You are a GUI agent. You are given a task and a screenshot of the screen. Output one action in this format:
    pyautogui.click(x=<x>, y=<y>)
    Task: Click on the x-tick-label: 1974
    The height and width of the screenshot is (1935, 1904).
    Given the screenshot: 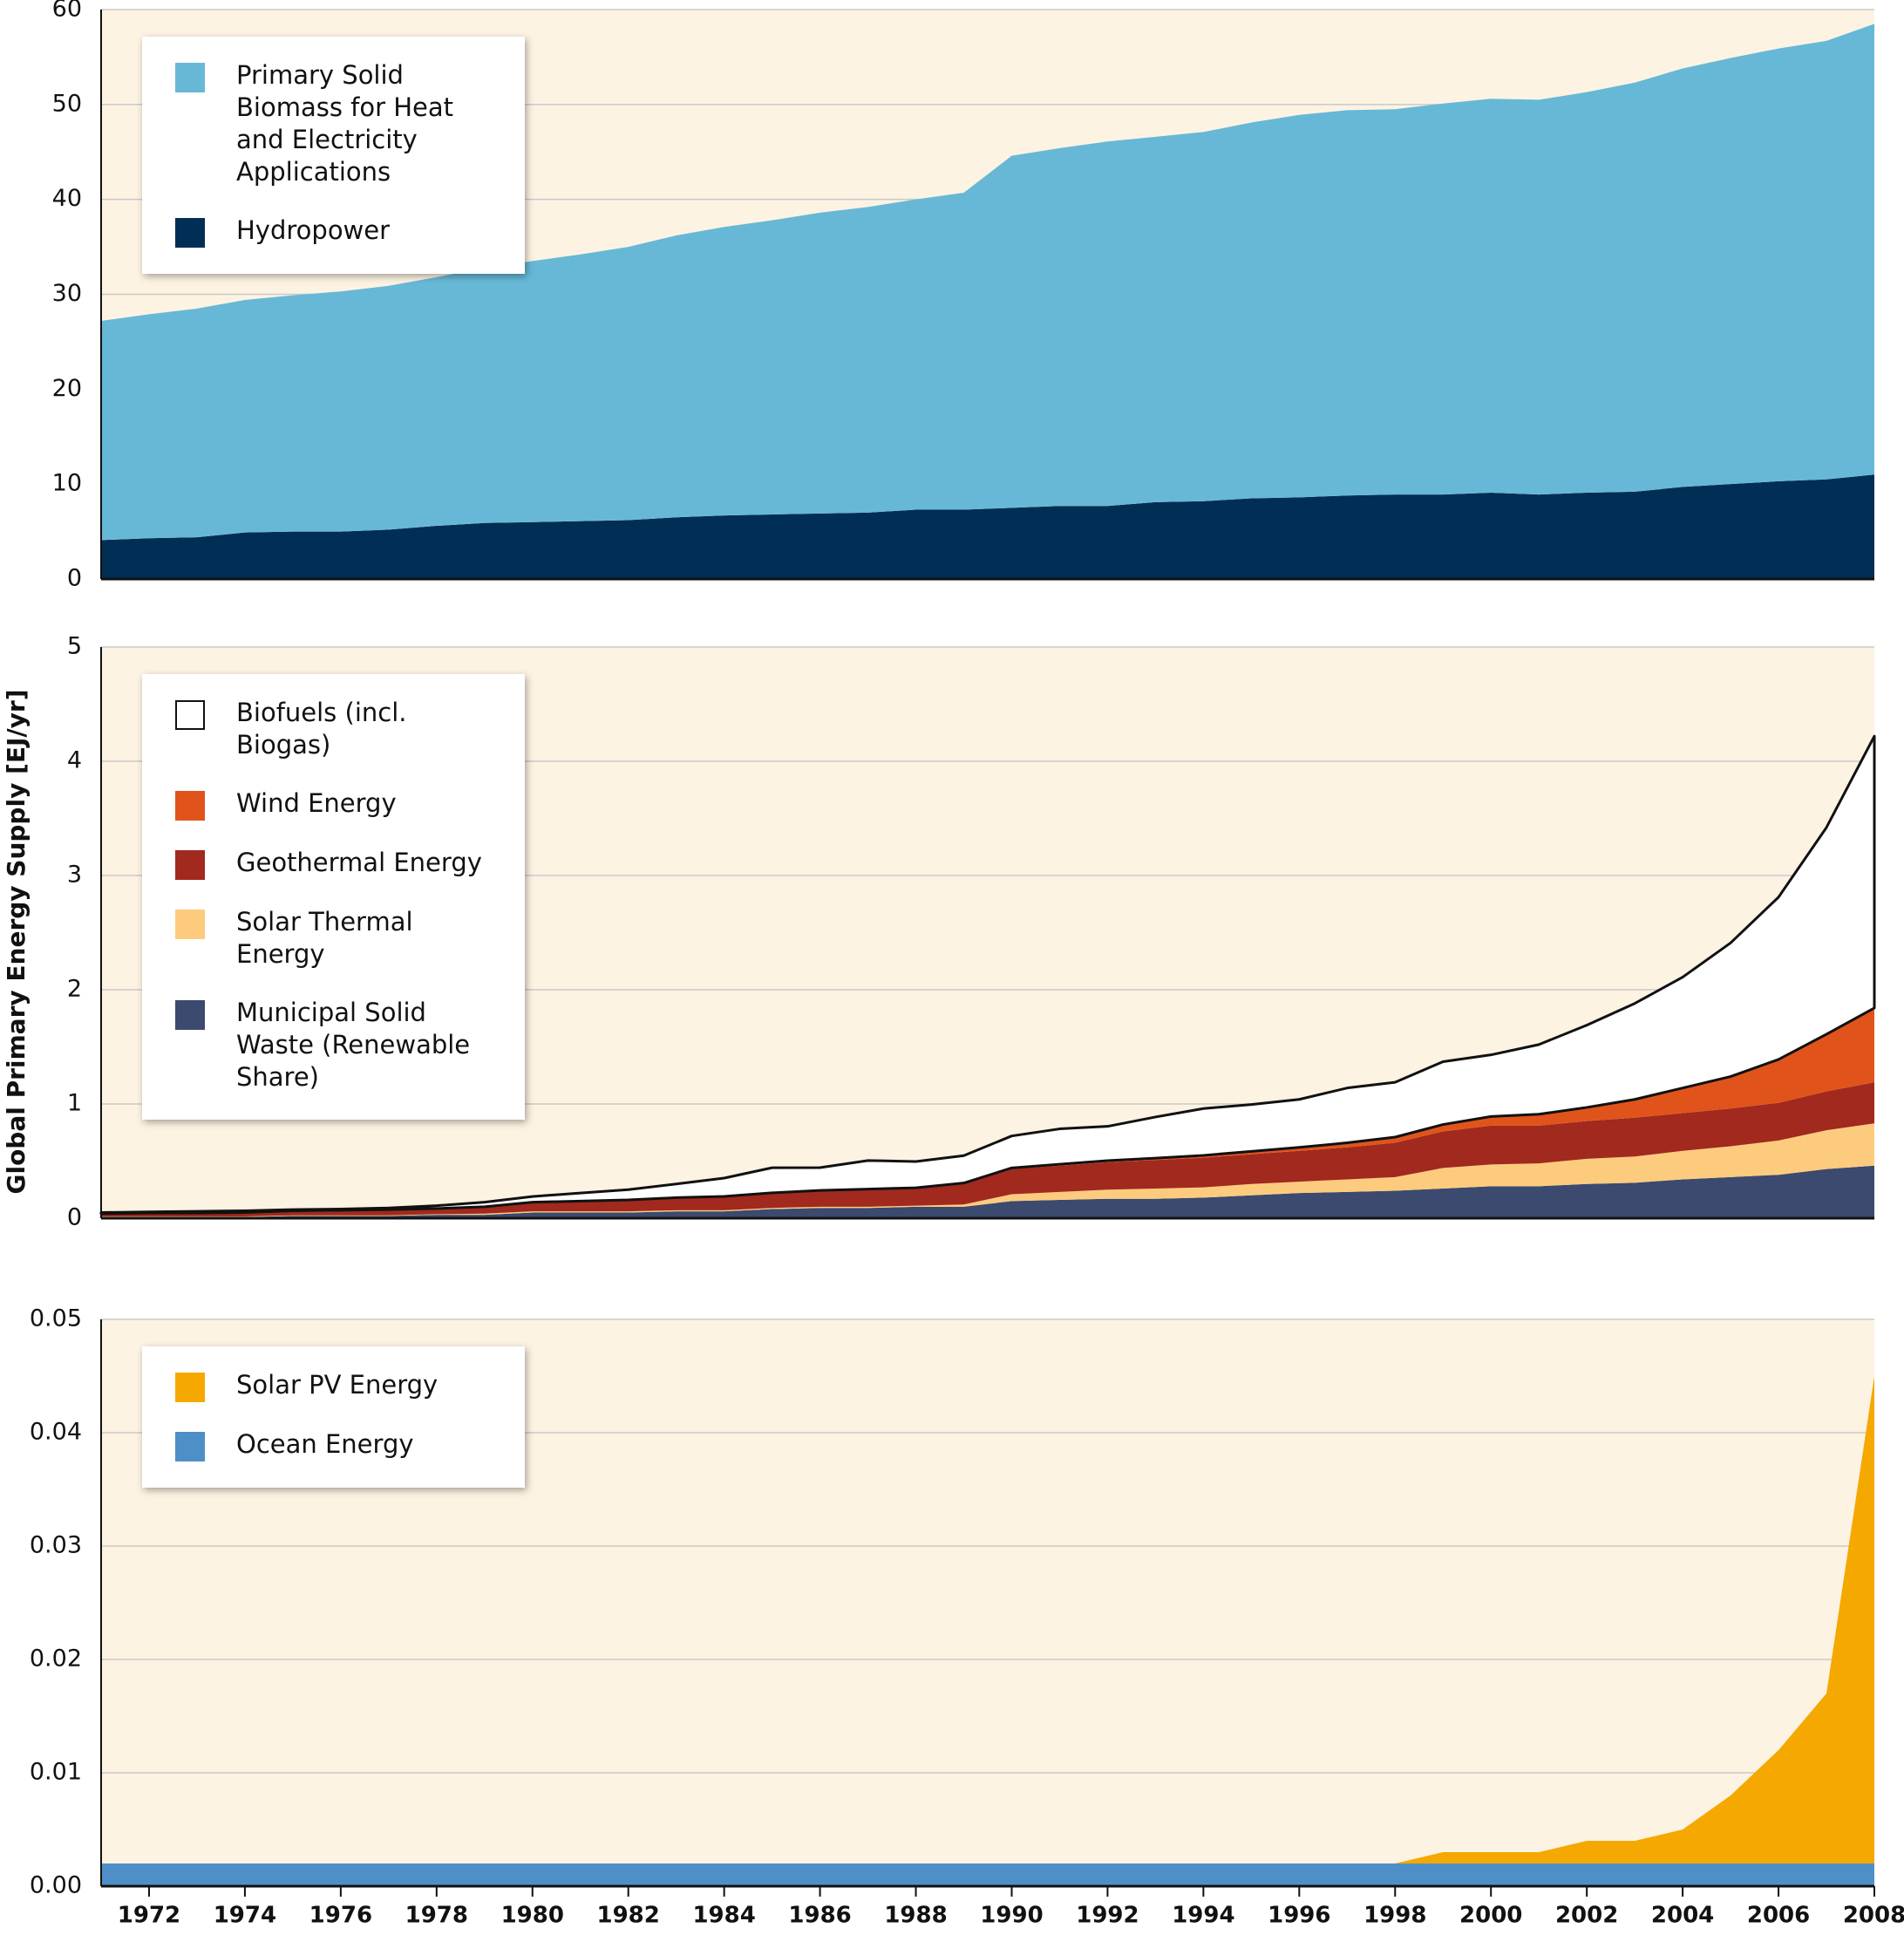 What is the action you would take?
    pyautogui.click(x=245, y=1916)
    